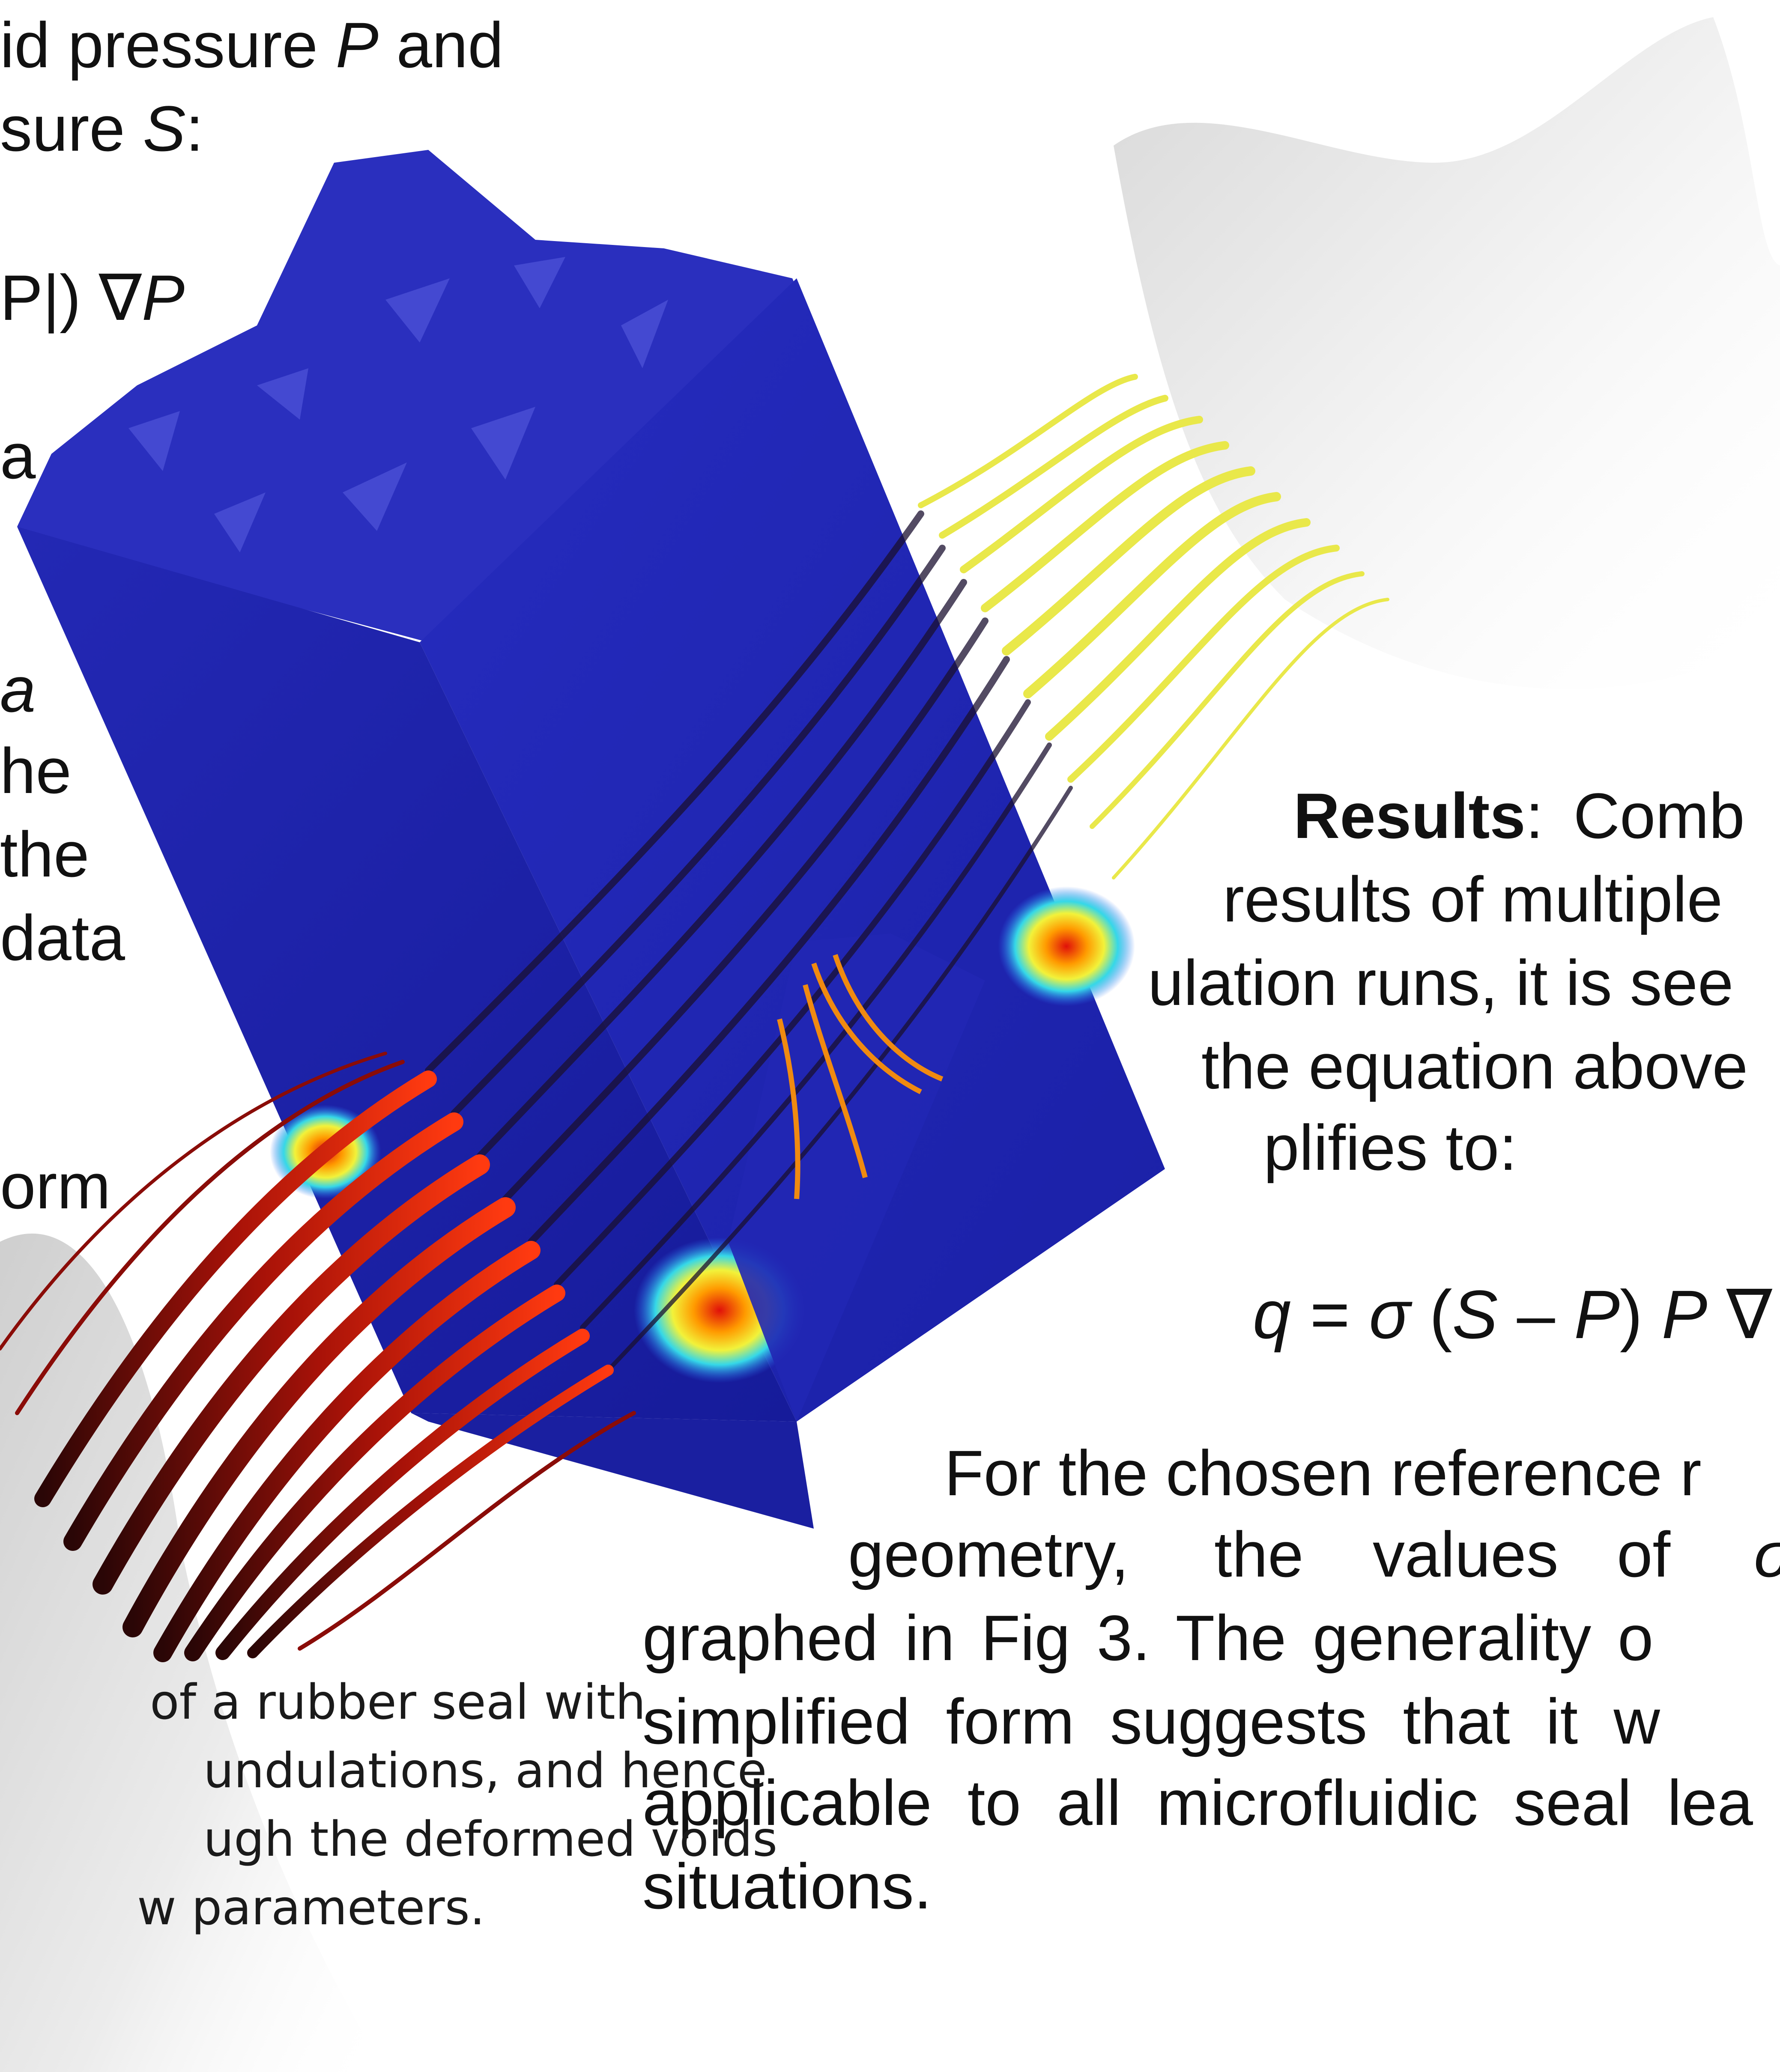 This screenshot has width=1780, height=2072. What do you see at coordinates (787, 1886) in the screenshot?
I see `closing-line6: situations.` at bounding box center [787, 1886].